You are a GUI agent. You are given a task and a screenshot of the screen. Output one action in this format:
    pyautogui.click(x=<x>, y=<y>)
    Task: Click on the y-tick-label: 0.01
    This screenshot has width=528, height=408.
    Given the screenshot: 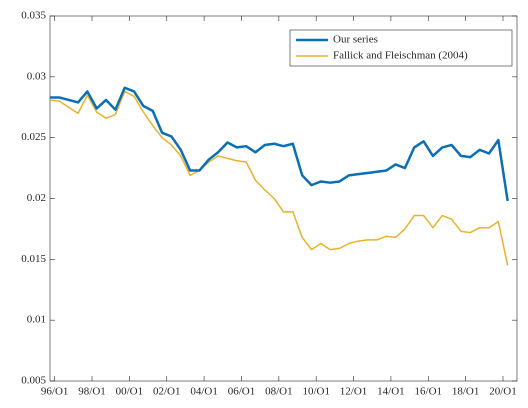 What is the action you would take?
    pyautogui.click(x=36, y=320)
    